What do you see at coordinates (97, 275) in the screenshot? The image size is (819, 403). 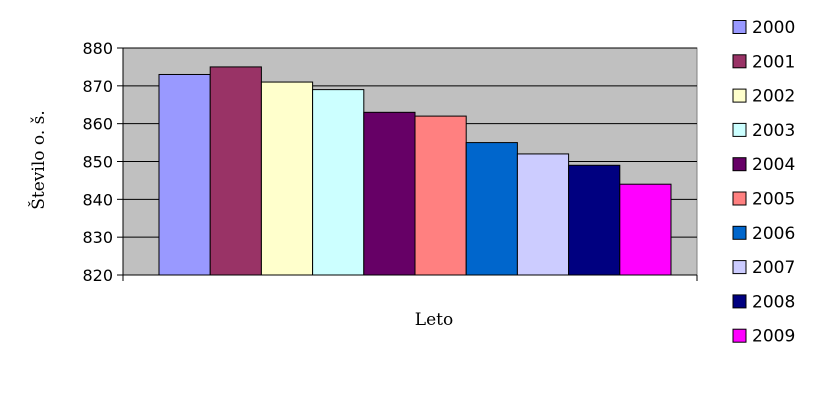 I see `y-tick-label-820: 820` at bounding box center [97, 275].